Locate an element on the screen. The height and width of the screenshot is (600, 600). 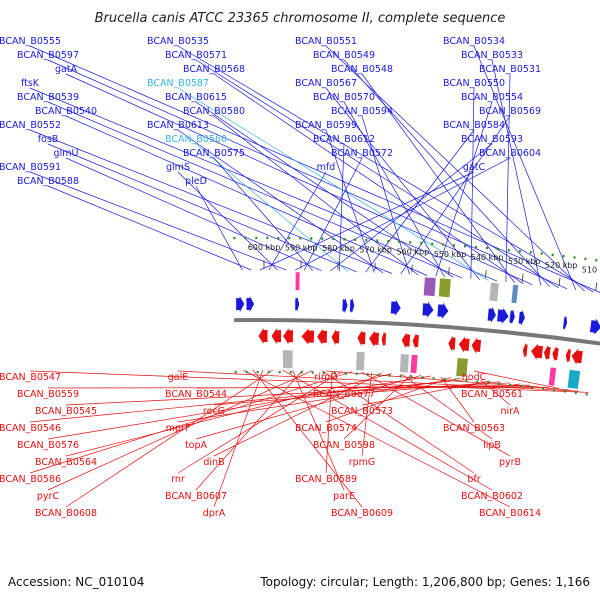
reverse-gene-label-34: BCAN_B0609 is located at coordinates (362, 513).